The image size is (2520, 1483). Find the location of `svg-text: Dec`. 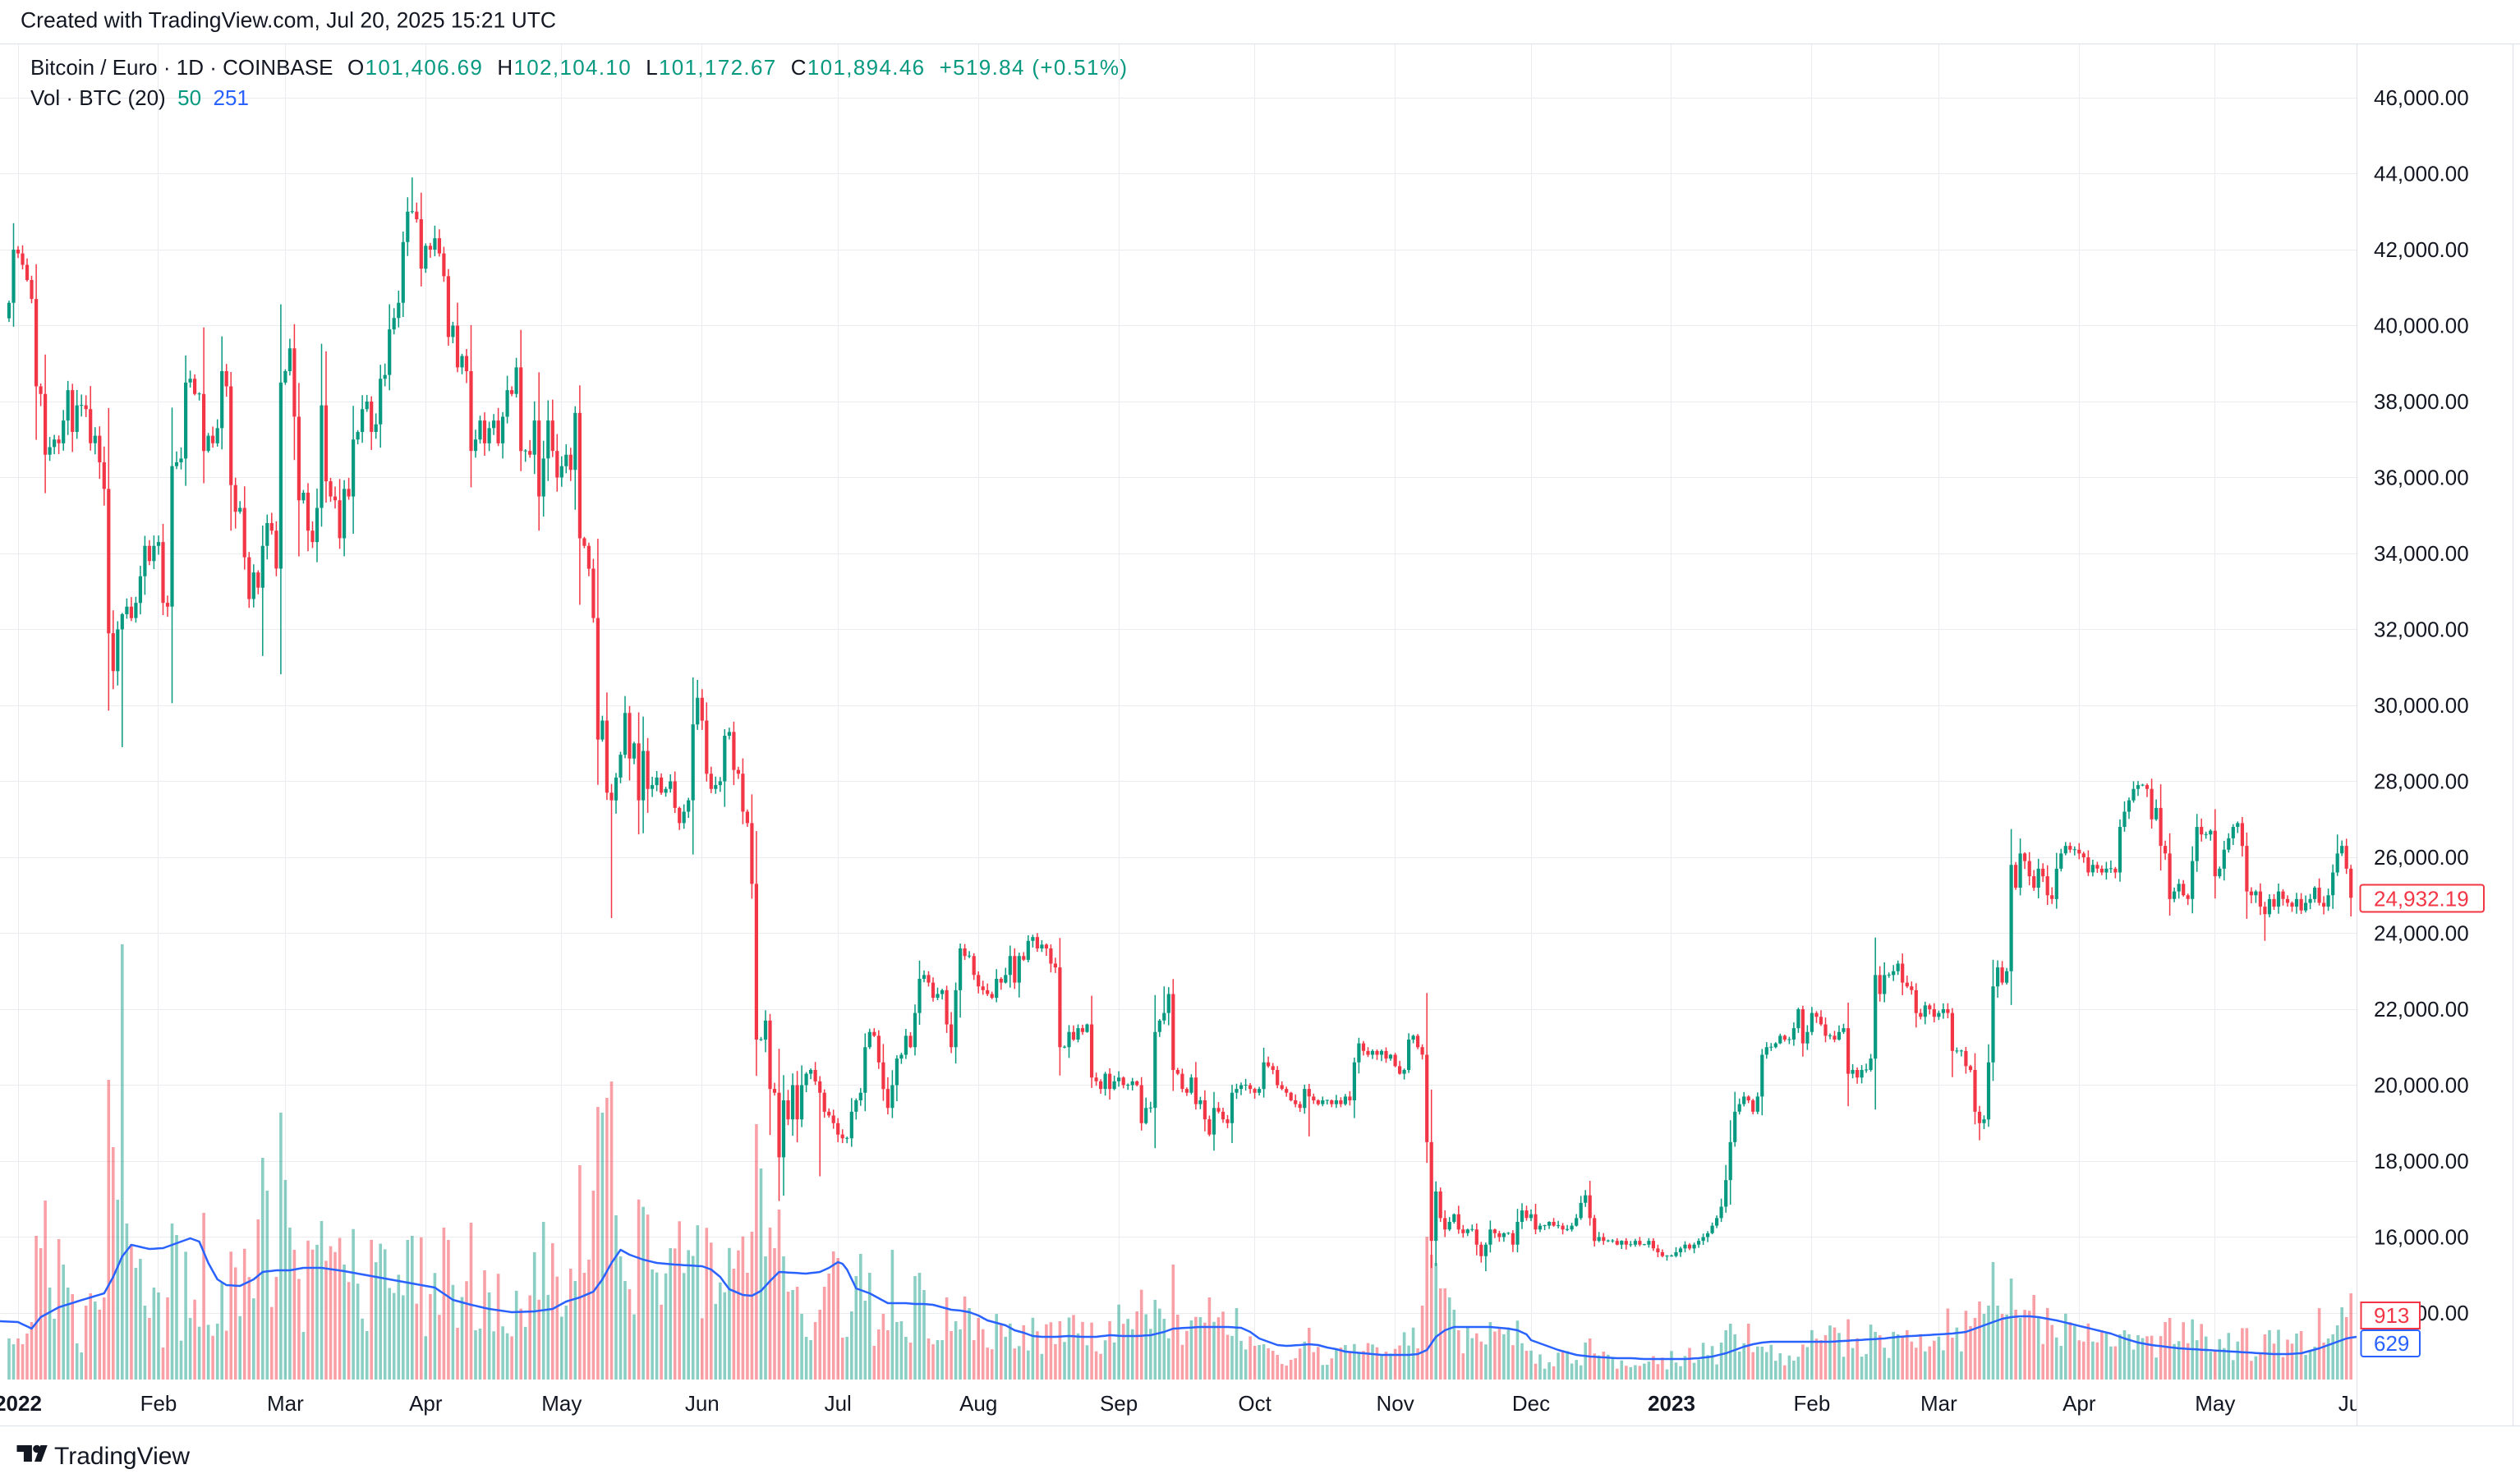

svg-text: Dec is located at coordinates (1531, 1403).